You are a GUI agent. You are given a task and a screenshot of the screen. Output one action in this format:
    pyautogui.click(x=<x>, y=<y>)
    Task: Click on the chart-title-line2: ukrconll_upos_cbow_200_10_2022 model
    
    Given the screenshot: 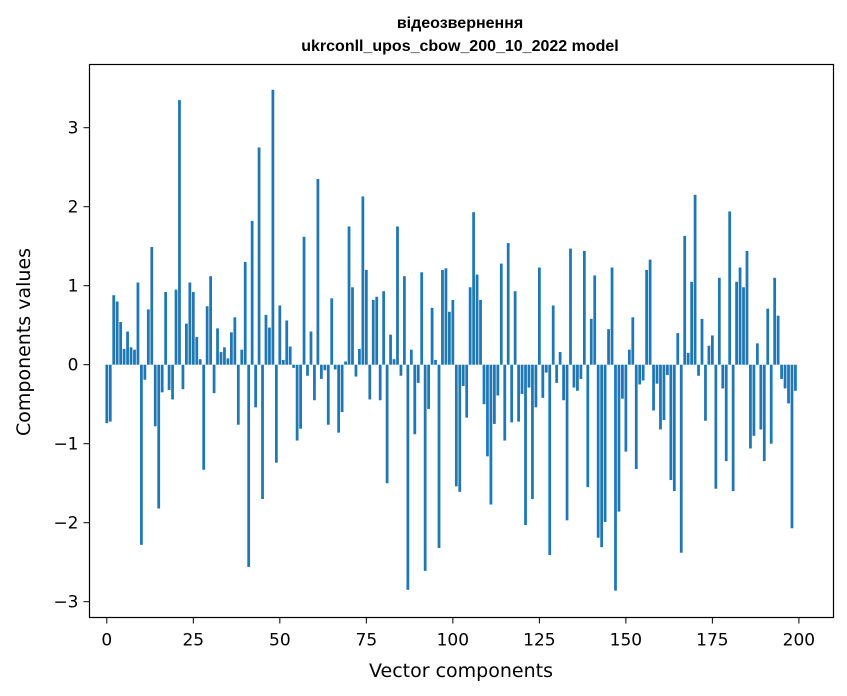 What is the action you would take?
    pyautogui.click(x=459, y=46)
    